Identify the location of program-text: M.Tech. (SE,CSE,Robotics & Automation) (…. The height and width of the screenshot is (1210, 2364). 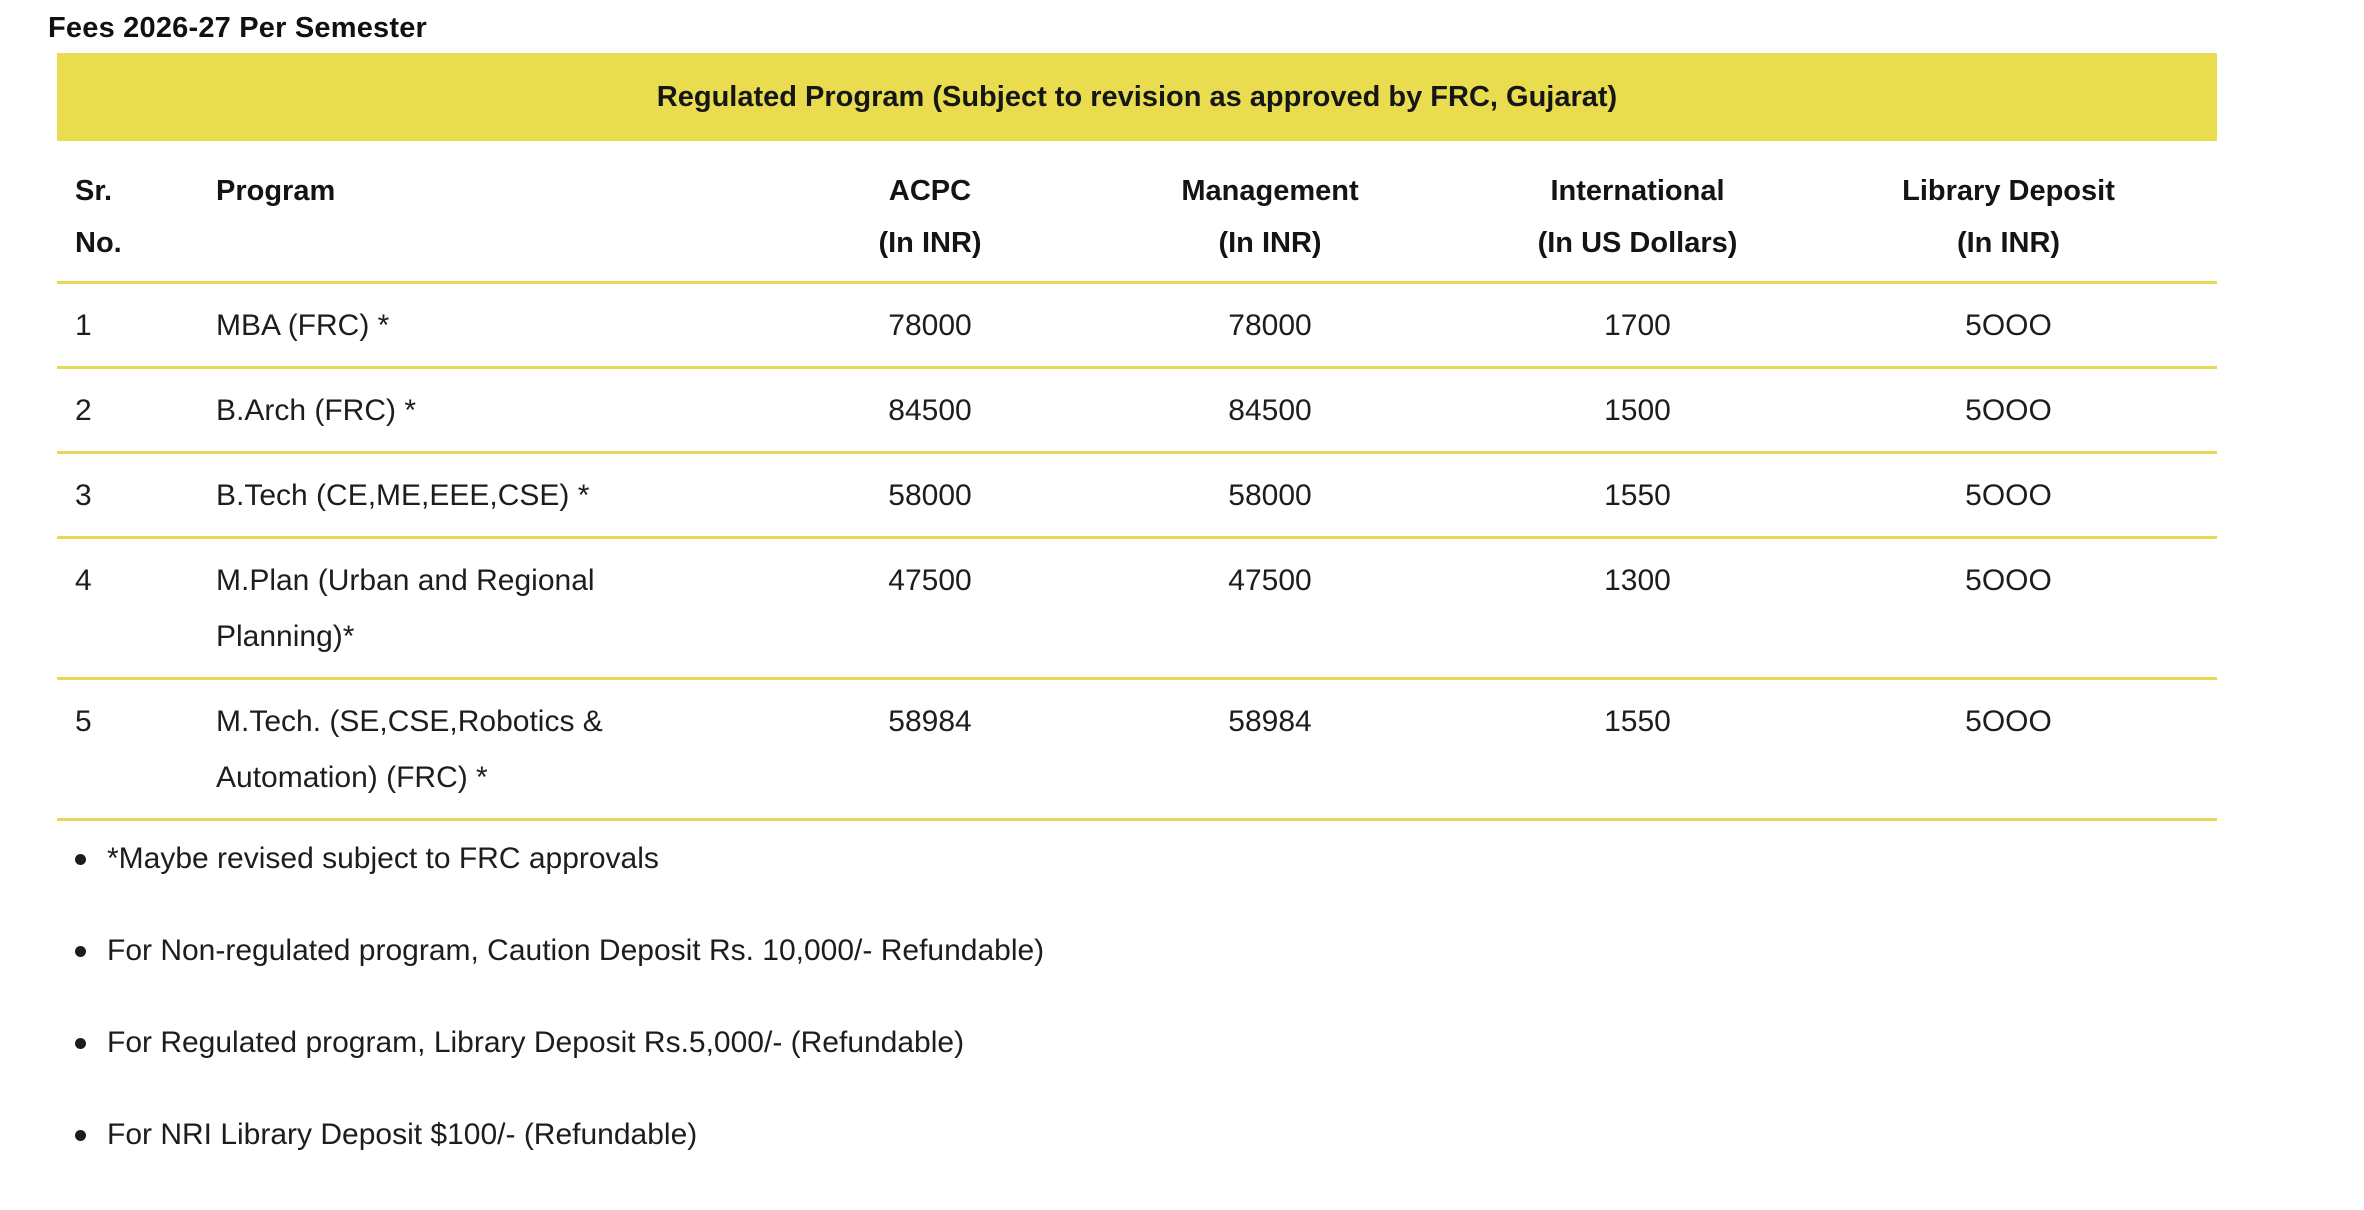
(409, 749).